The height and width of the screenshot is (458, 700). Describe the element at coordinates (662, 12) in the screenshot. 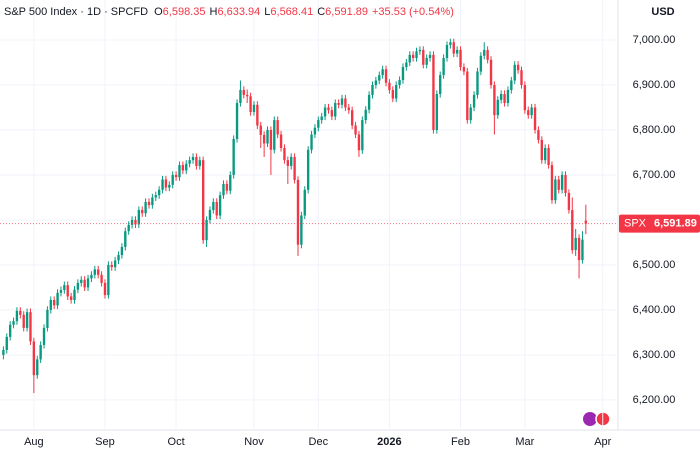

I see `currency-label: USD` at that location.